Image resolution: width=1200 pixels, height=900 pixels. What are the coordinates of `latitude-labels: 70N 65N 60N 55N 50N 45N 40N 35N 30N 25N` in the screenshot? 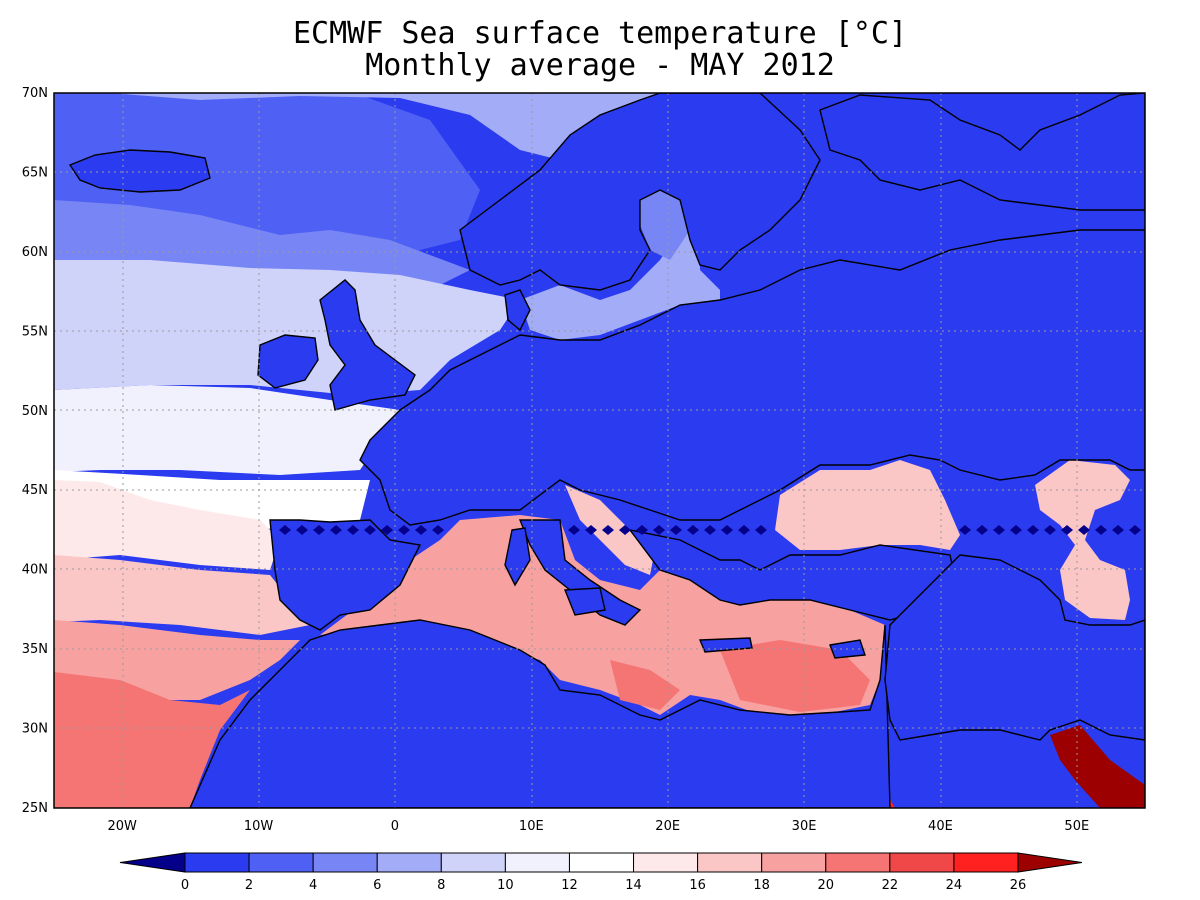 It's located at (35, 451).